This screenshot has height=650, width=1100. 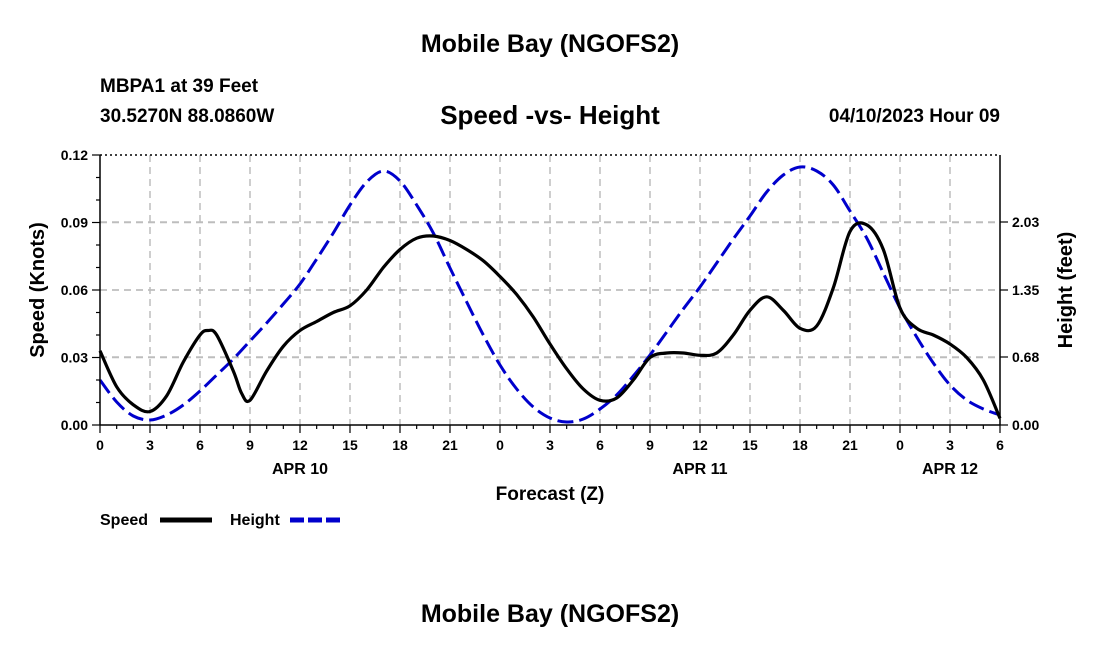 I want to click on y2-tick-label: 2.03, so click(x=1025, y=222).